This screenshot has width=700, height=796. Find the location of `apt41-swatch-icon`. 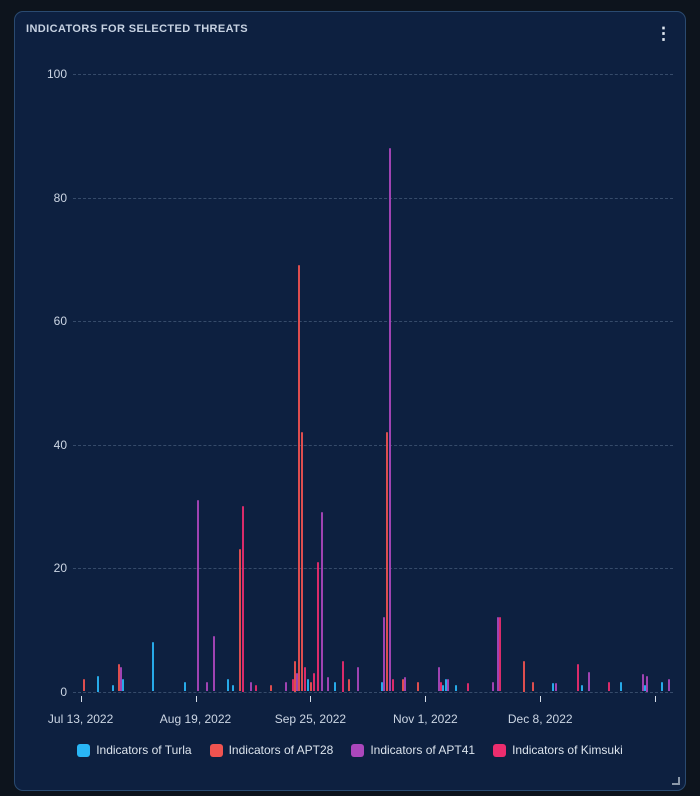

apt41-swatch-icon is located at coordinates (358, 750).